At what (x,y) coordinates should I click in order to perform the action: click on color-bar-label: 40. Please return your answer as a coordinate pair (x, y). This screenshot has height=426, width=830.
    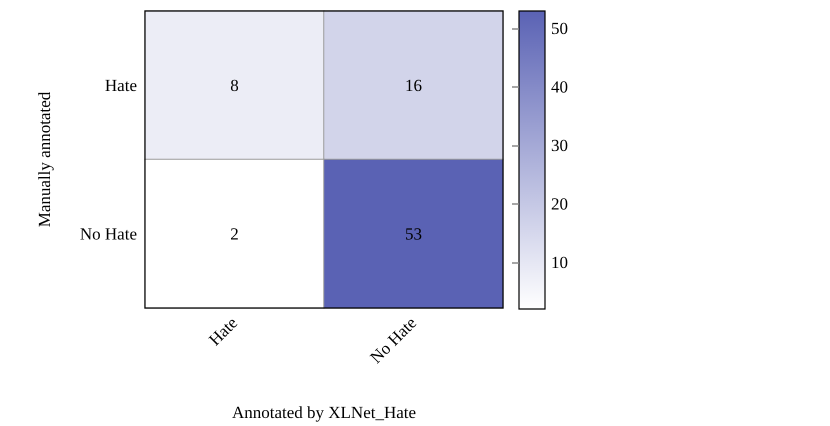
    Looking at the image, I should click on (559, 86).